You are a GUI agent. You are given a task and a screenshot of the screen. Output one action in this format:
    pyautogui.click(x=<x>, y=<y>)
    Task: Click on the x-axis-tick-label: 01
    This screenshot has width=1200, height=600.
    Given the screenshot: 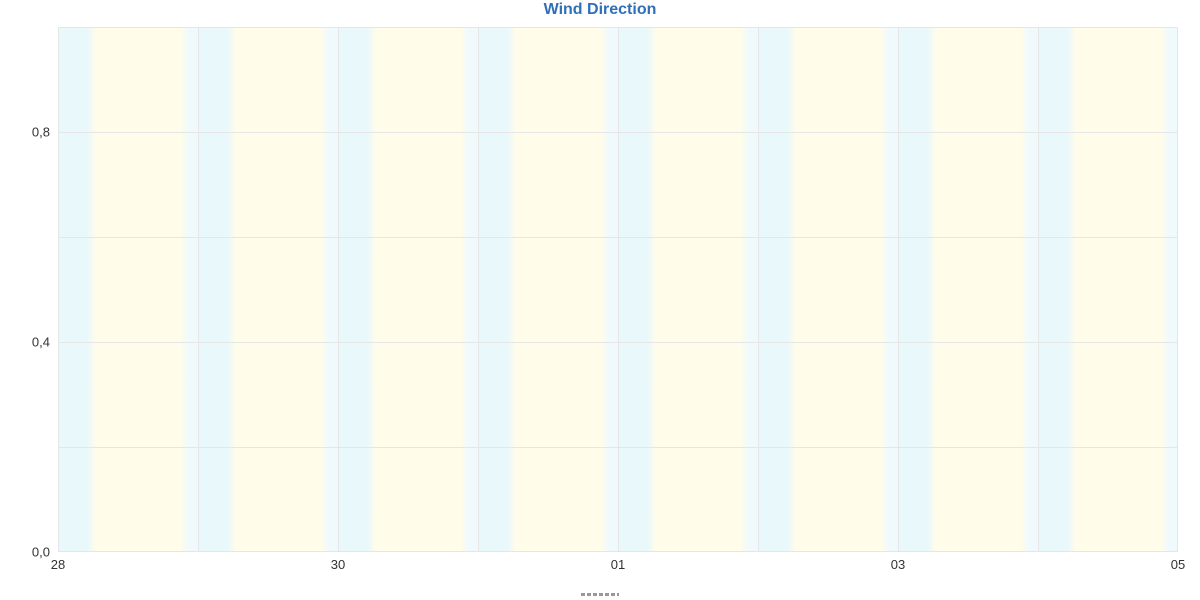 What is the action you would take?
    pyautogui.click(x=618, y=564)
    